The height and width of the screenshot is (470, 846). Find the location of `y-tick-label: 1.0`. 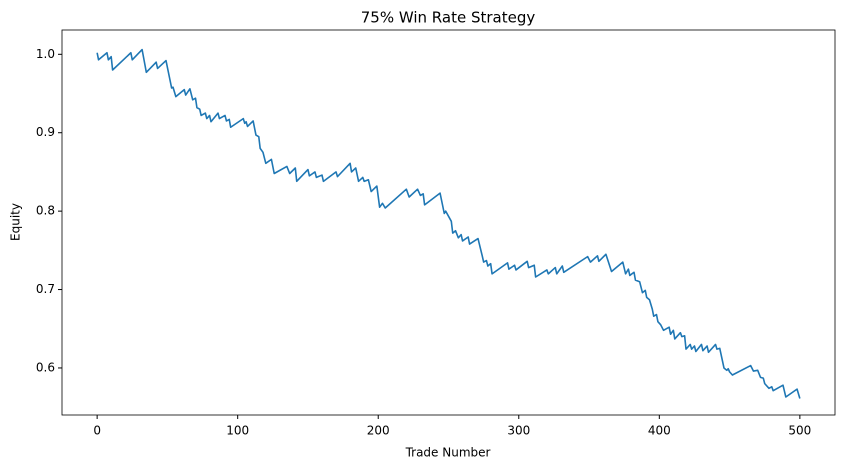

y-tick-label: 1.0 is located at coordinates (45, 54).